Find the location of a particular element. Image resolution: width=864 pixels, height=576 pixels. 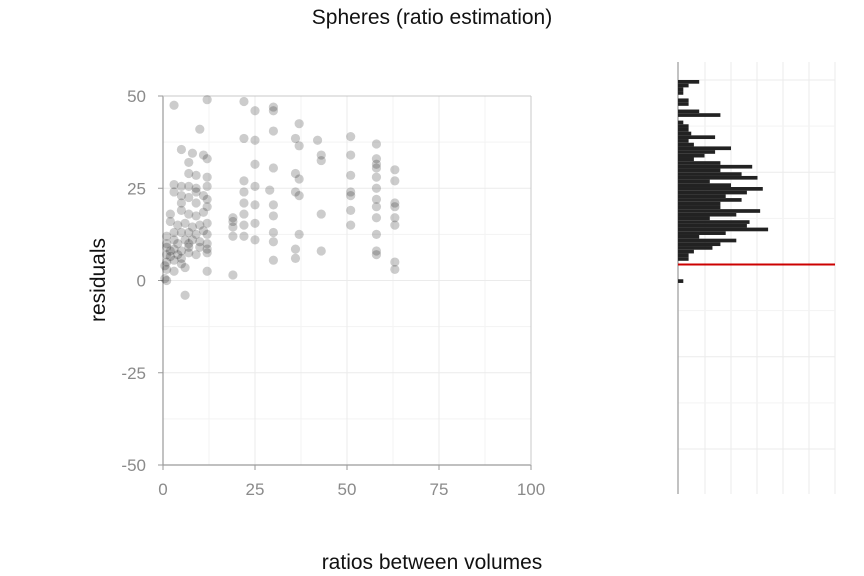

x-tick-label: 0 is located at coordinates (162, 489).